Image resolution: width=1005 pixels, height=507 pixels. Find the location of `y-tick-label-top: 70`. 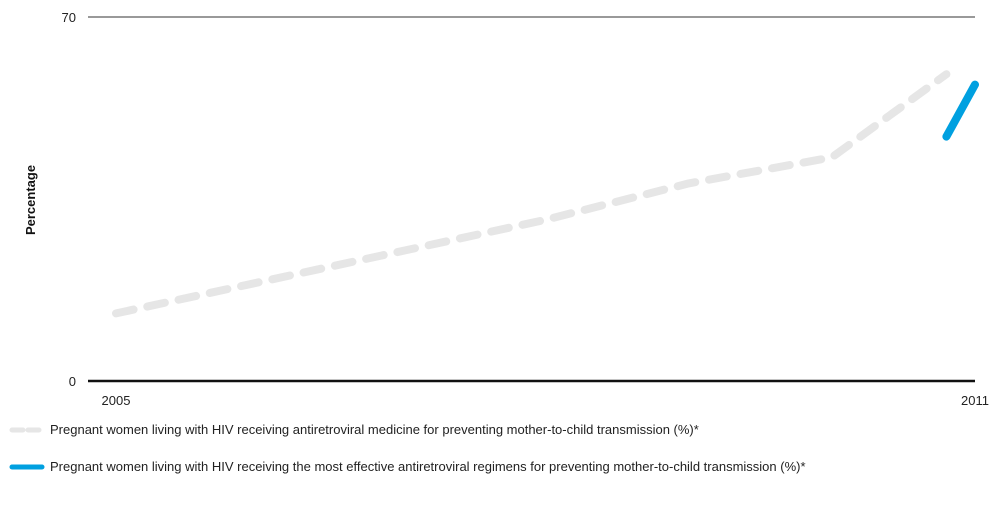

y-tick-label-top: 70 is located at coordinates (69, 17).